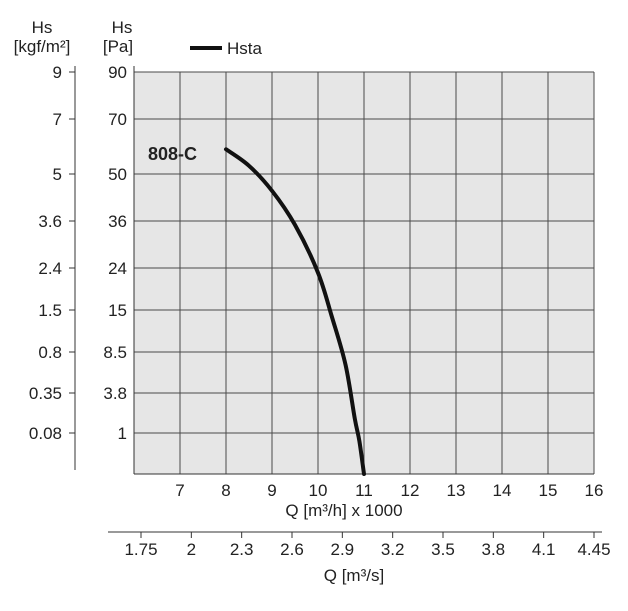 The image size is (628, 611). What do you see at coordinates (45, 393) in the screenshot?
I see `y-tick-label-kgf-7: 0.35` at bounding box center [45, 393].